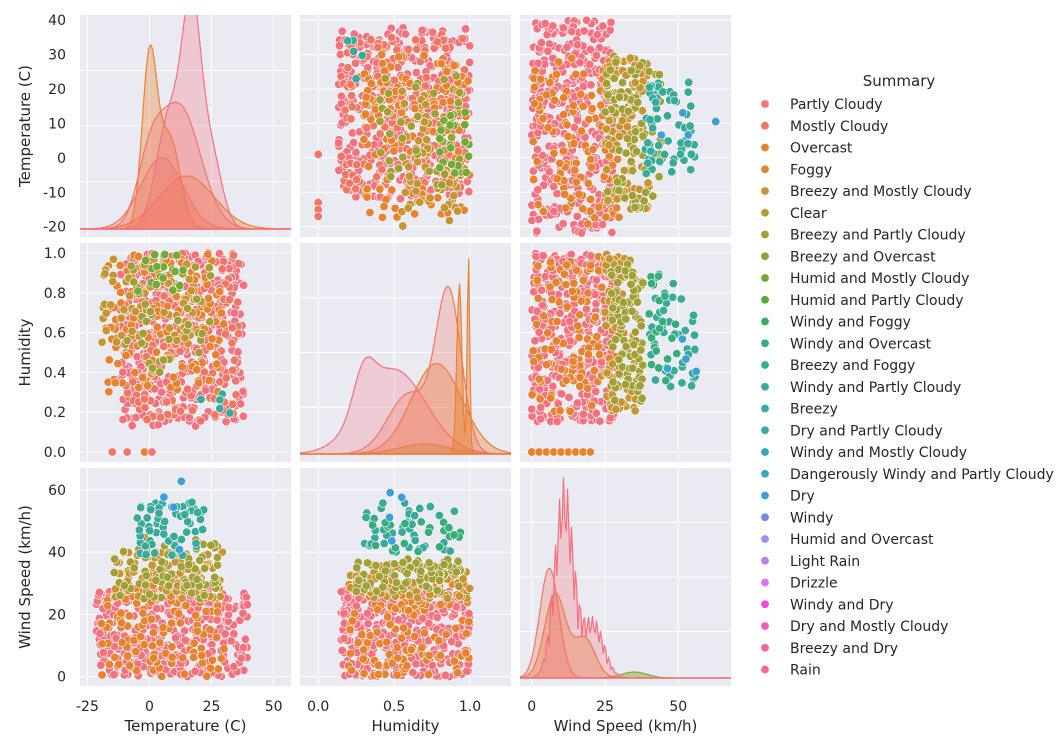 Image resolution: width=1062 pixels, height=750 pixels. Describe the element at coordinates (765, 256) in the screenshot. I see `legend-marker` at that location.